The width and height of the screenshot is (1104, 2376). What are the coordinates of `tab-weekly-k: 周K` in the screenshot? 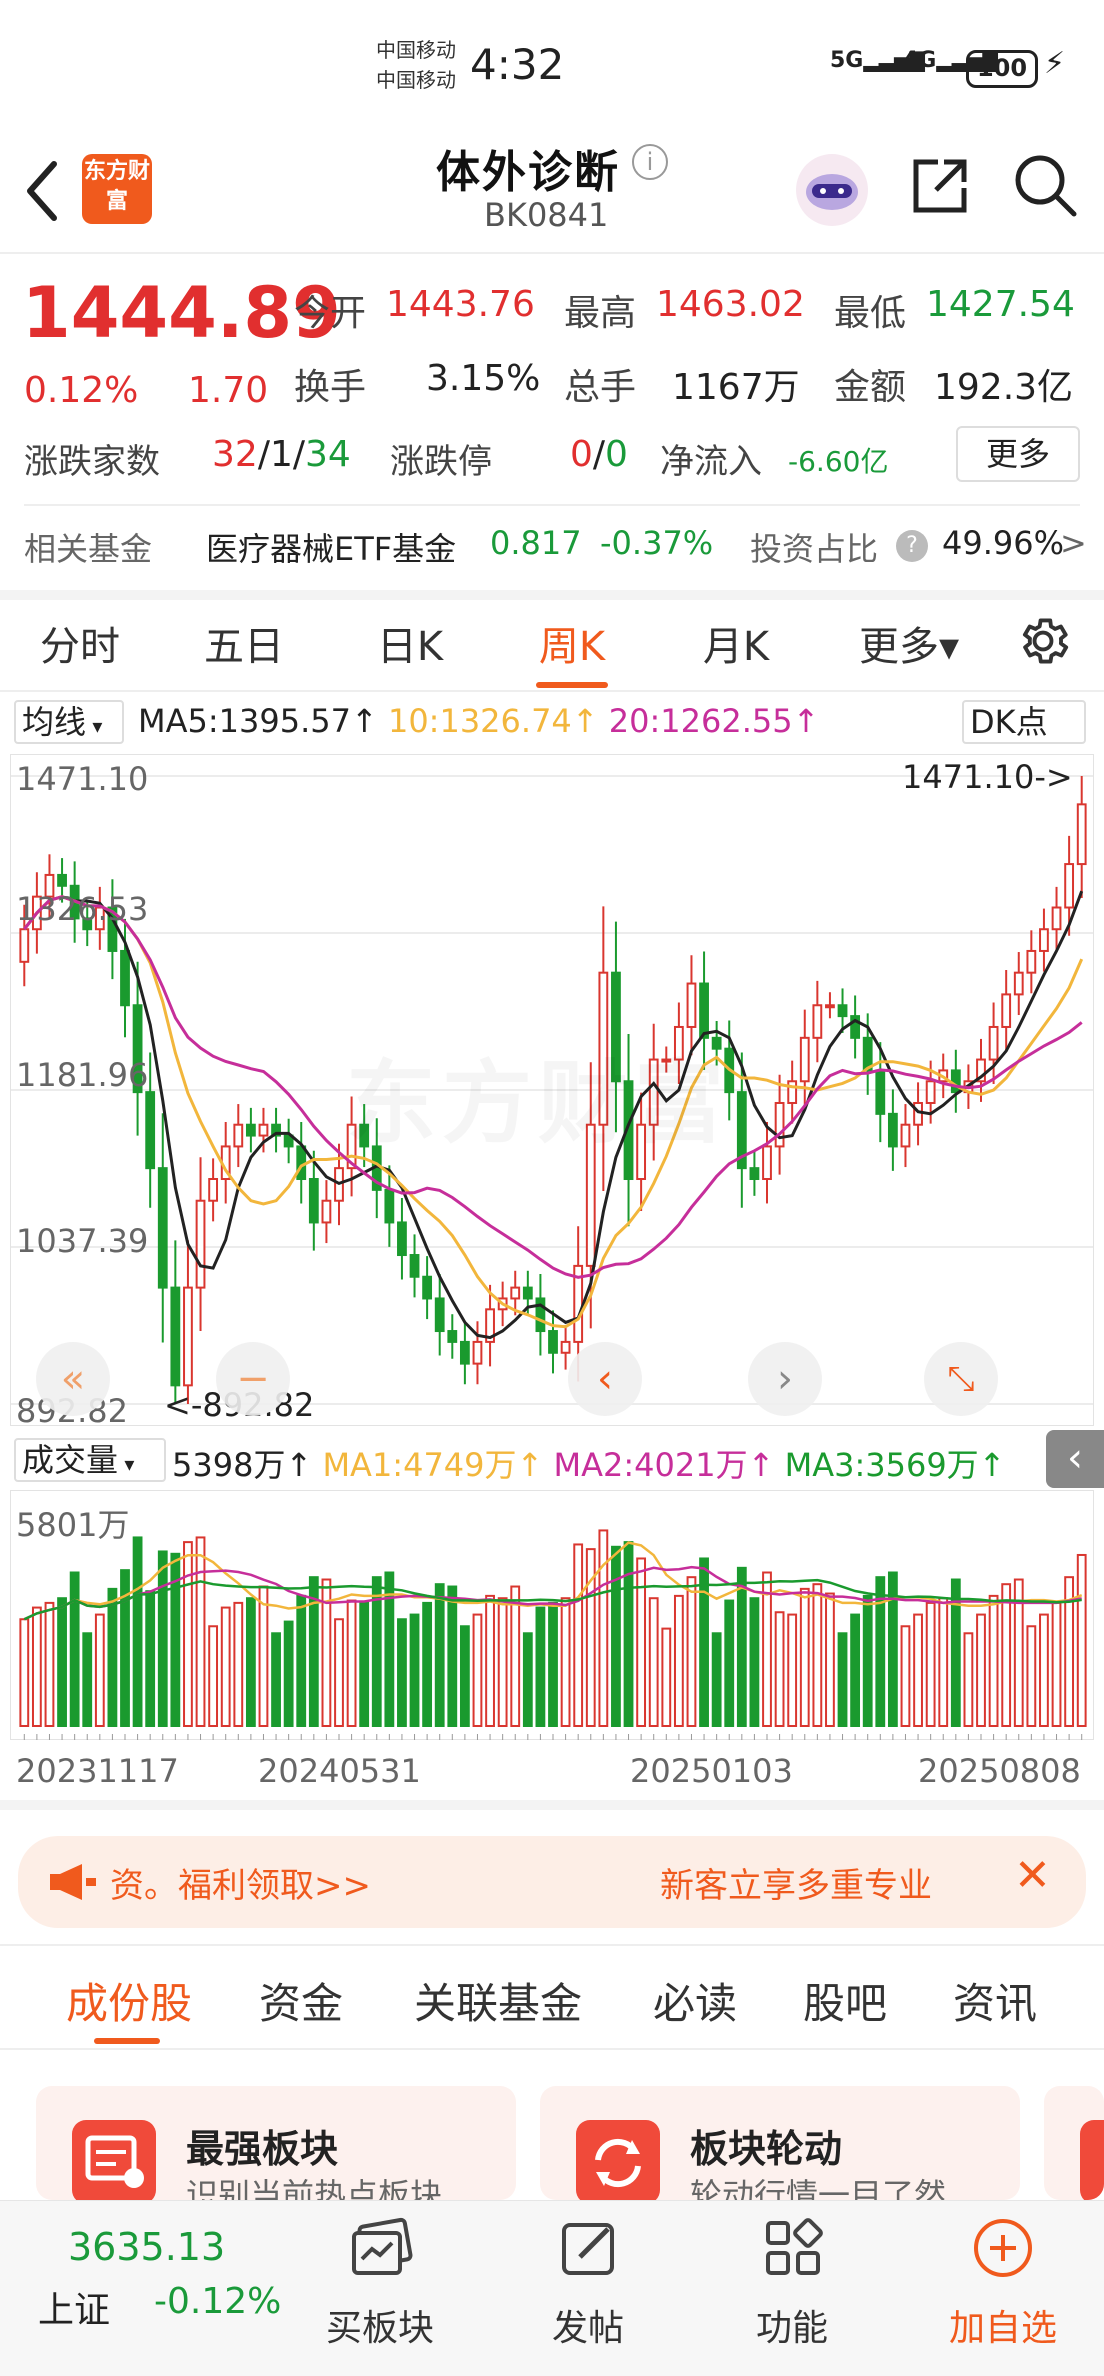 It's located at (572, 647).